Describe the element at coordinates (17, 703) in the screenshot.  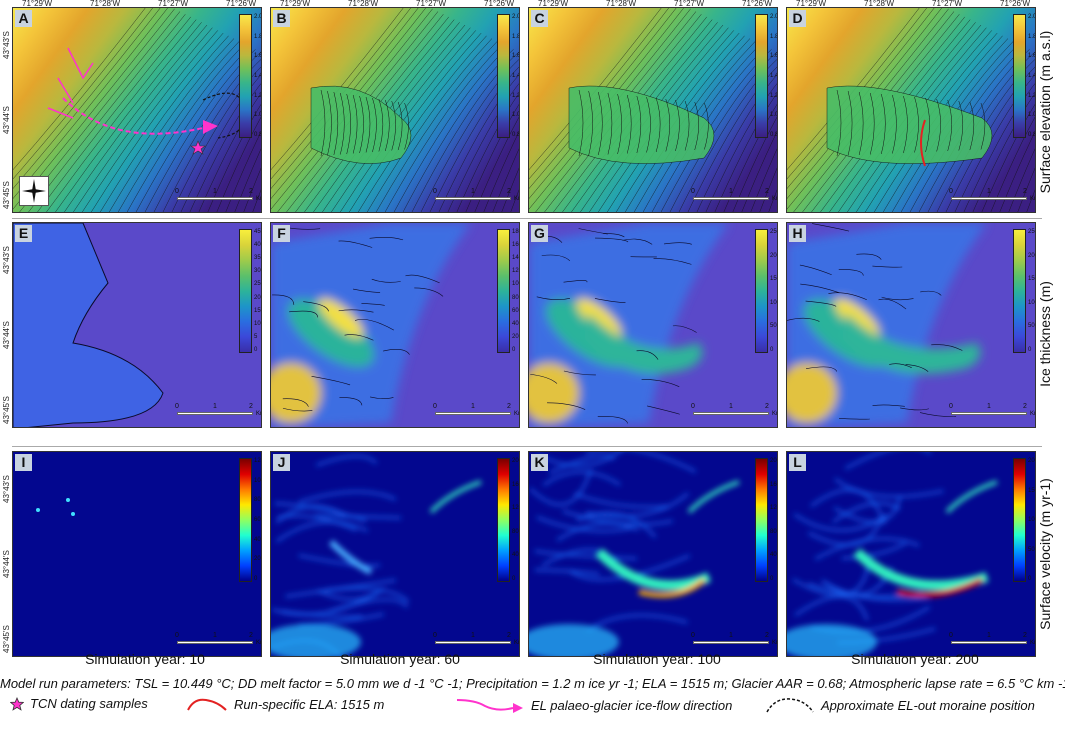
I see `star-icon` at that location.